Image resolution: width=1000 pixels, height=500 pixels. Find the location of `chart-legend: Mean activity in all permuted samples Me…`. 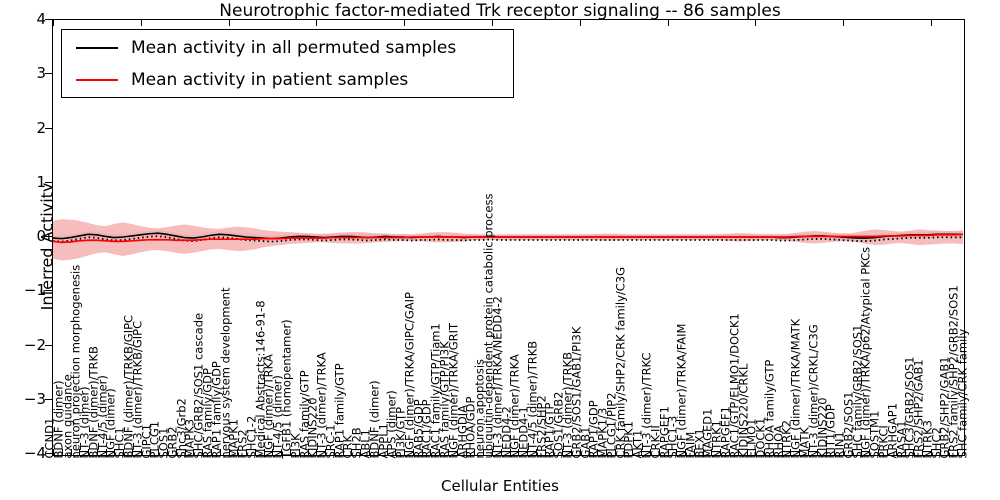

chart-legend: Mean activity in all permuted samples Me… is located at coordinates (287, 63).